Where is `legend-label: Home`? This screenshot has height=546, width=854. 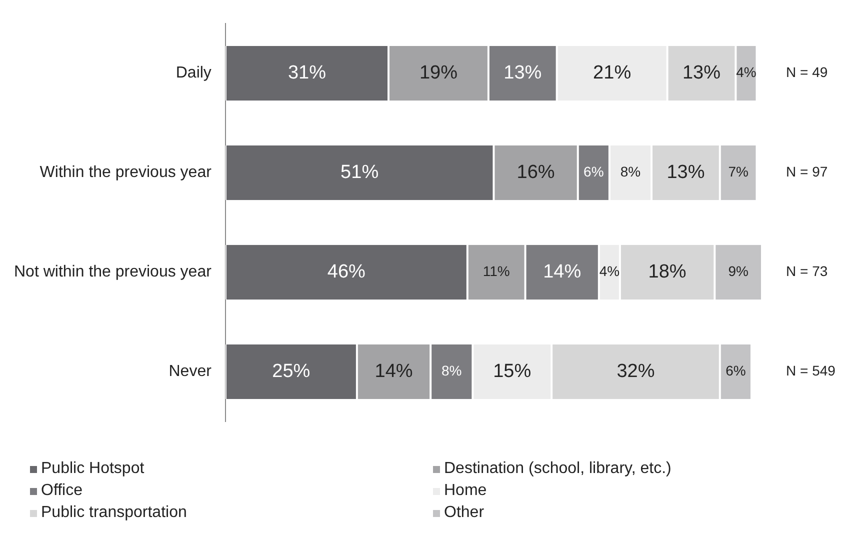 legend-label: Home is located at coordinates (465, 491).